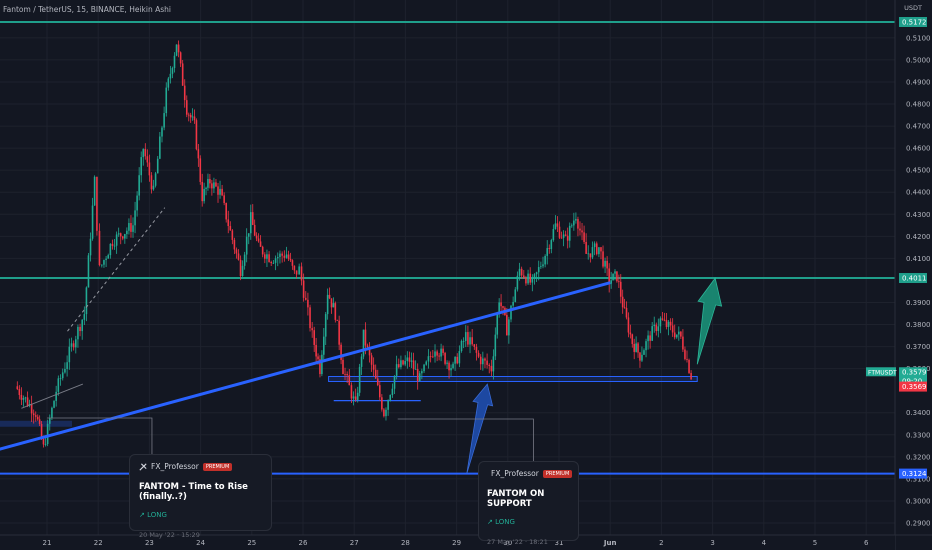 The height and width of the screenshot is (550, 932). Describe the element at coordinates (912, 381) in the screenshot. I see `countdown-text: 09:20` at that location.